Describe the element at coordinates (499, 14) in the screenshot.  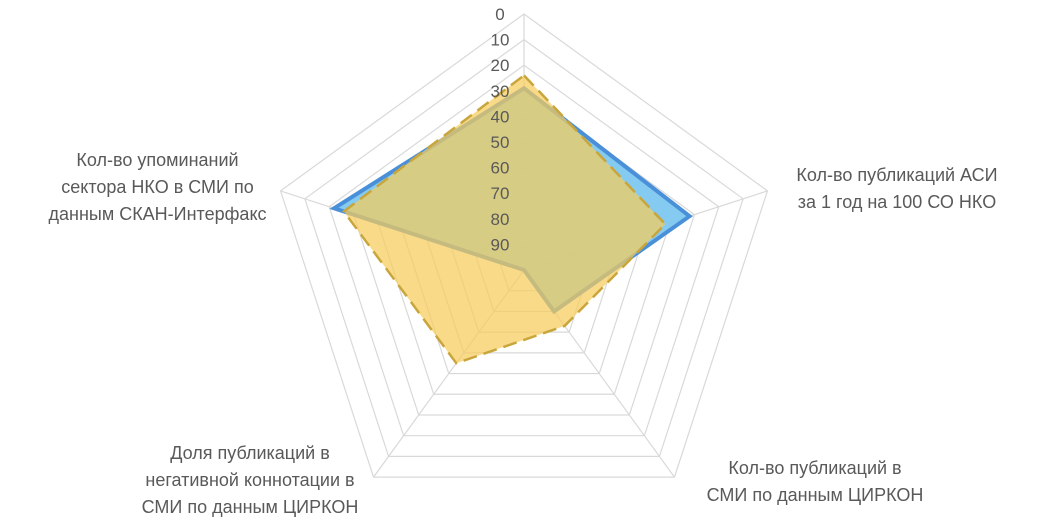
I see `radial-tick-label: 0` at that location.